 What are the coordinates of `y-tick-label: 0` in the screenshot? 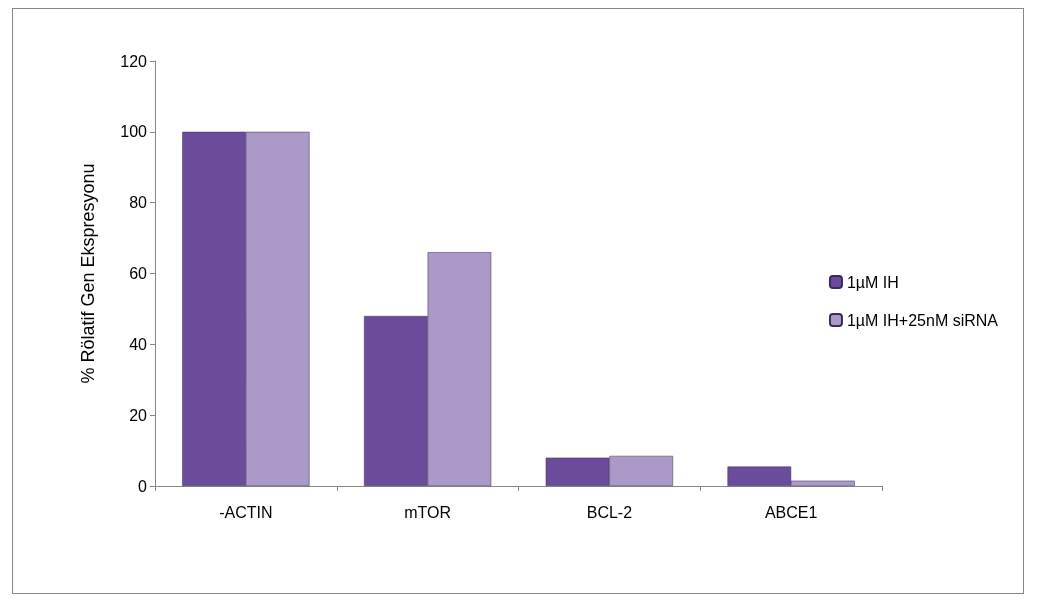 It's located at (143, 486).